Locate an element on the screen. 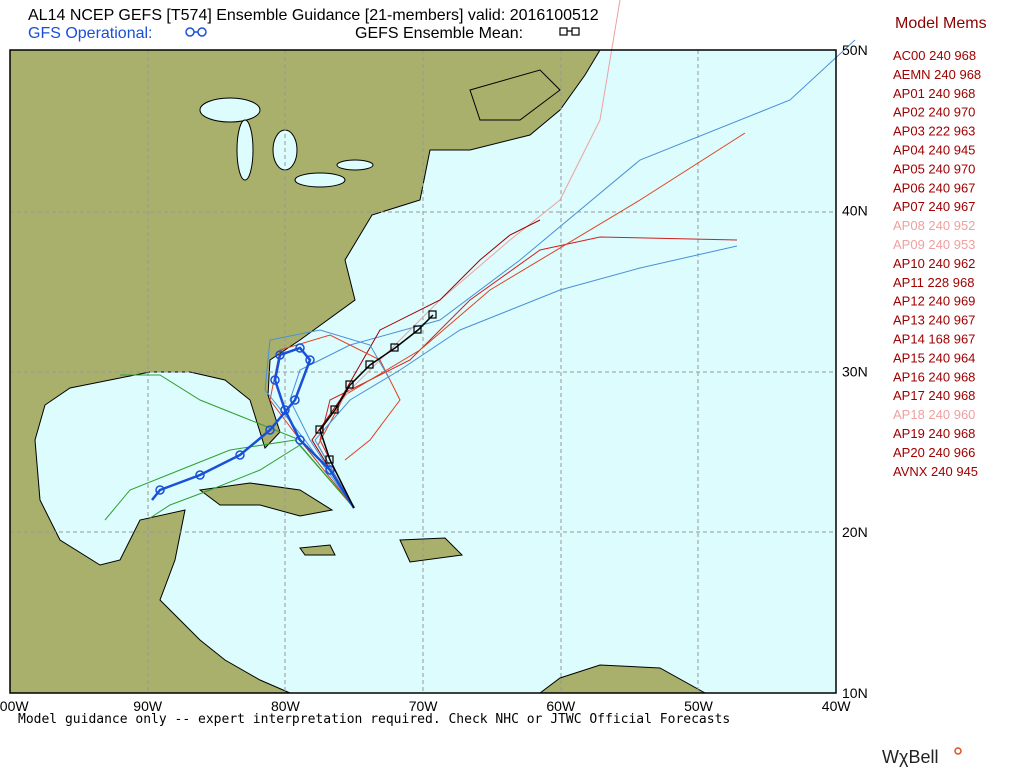  x-axis-label: 60W is located at coordinates (561, 706).